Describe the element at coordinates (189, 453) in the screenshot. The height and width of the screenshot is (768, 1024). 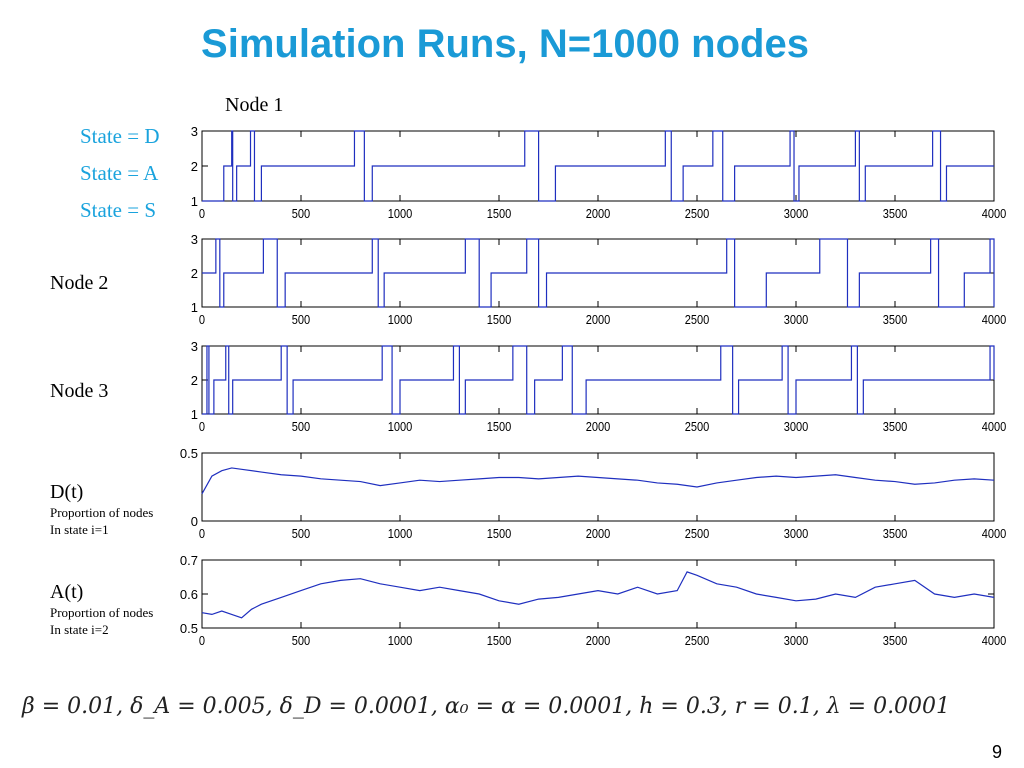
I see `d_t-ytick-label: 0.5` at that location.